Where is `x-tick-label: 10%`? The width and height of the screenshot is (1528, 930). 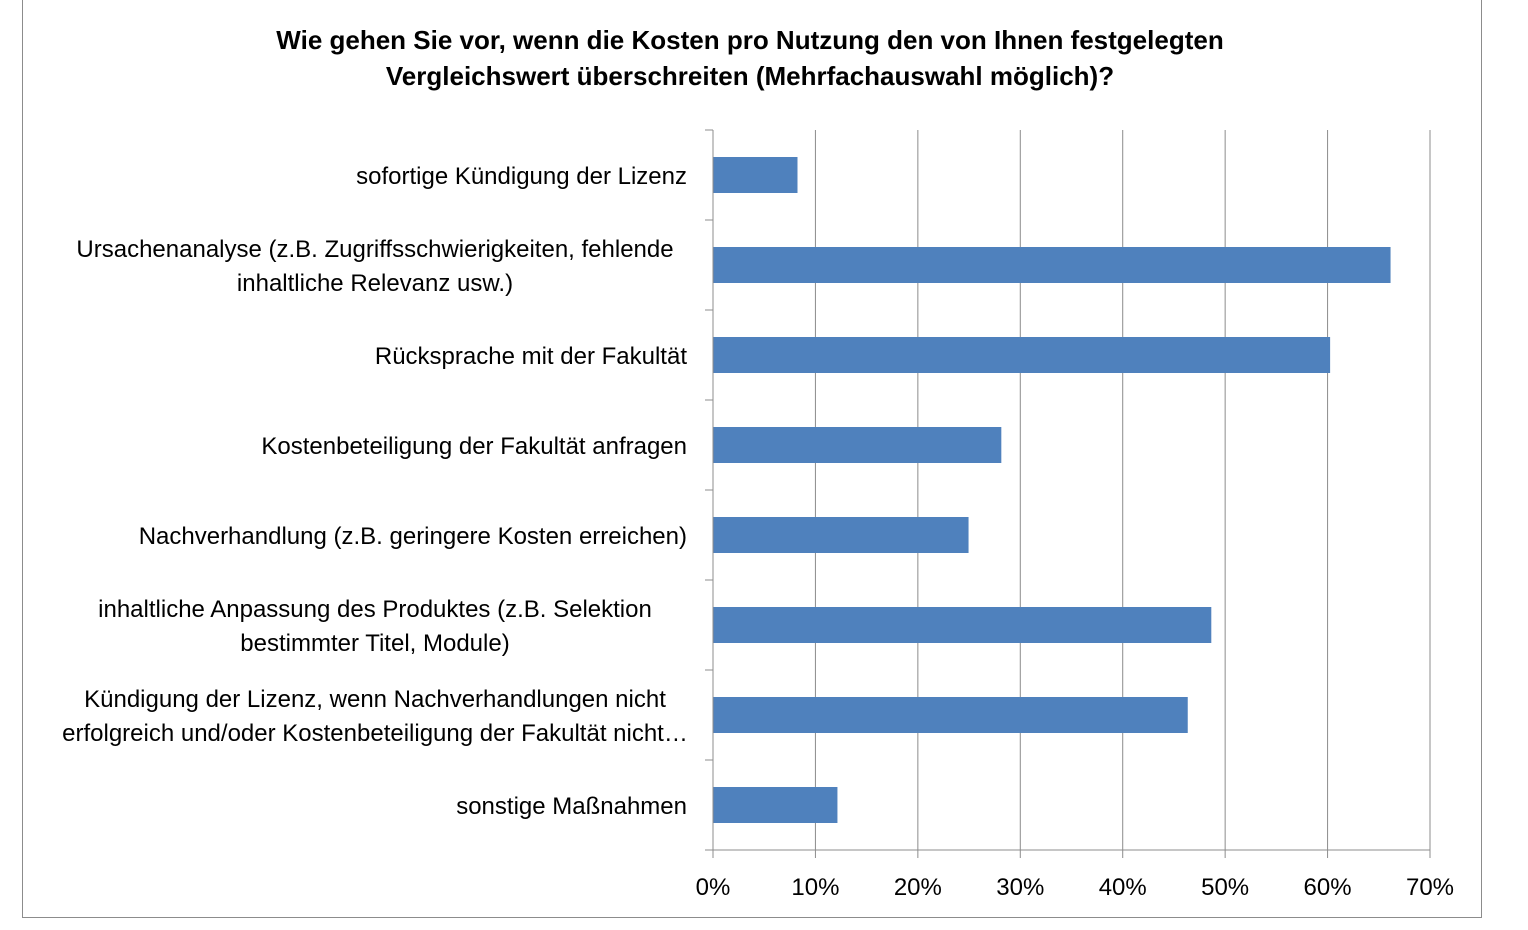 x-tick-label: 10% is located at coordinates (815, 887).